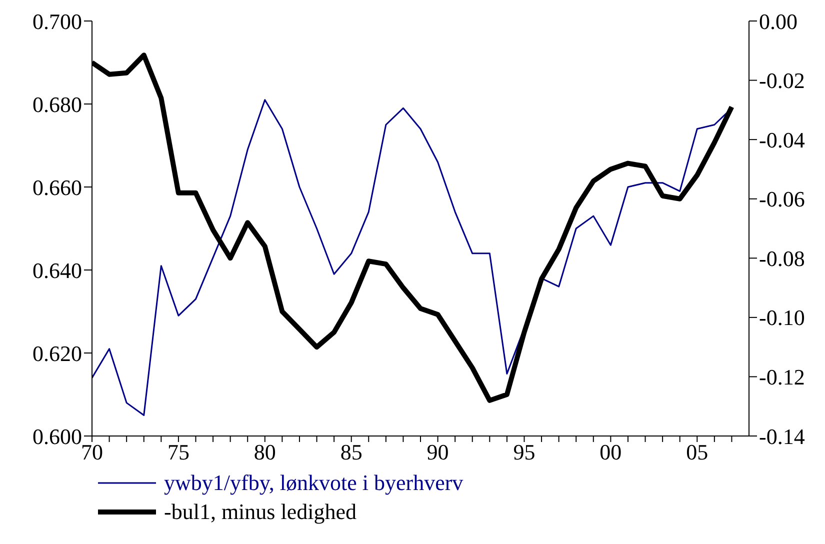 The width and height of the screenshot is (825, 544). I want to click on y2-tick-label: -0.08, so click(782, 258).